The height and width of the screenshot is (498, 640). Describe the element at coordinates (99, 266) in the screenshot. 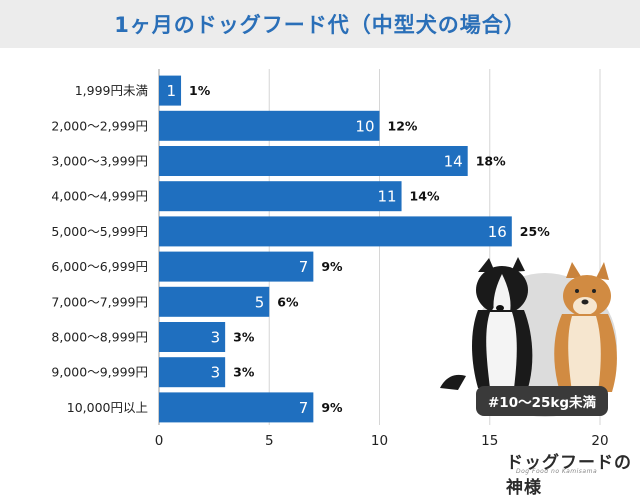

I see `category-label: 6,000〜6,999円` at that location.